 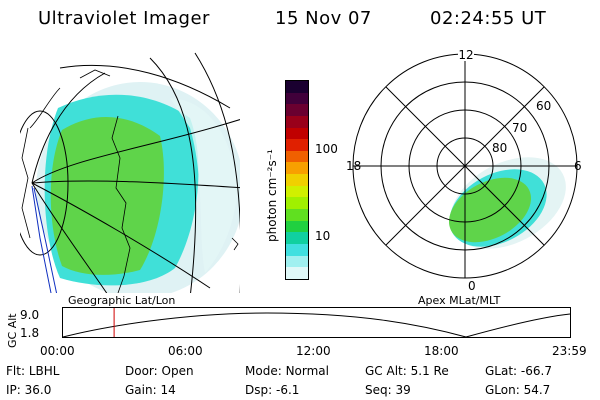 What do you see at coordinates (30, 333) in the screenshot?
I see `altitude-ytick-min: 1.8` at bounding box center [30, 333].